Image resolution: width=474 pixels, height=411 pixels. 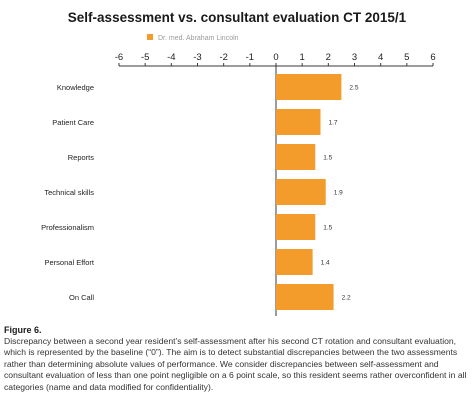 What do you see at coordinates (332, 123) in the screenshot?
I see `data-label: 1.7` at bounding box center [332, 123].